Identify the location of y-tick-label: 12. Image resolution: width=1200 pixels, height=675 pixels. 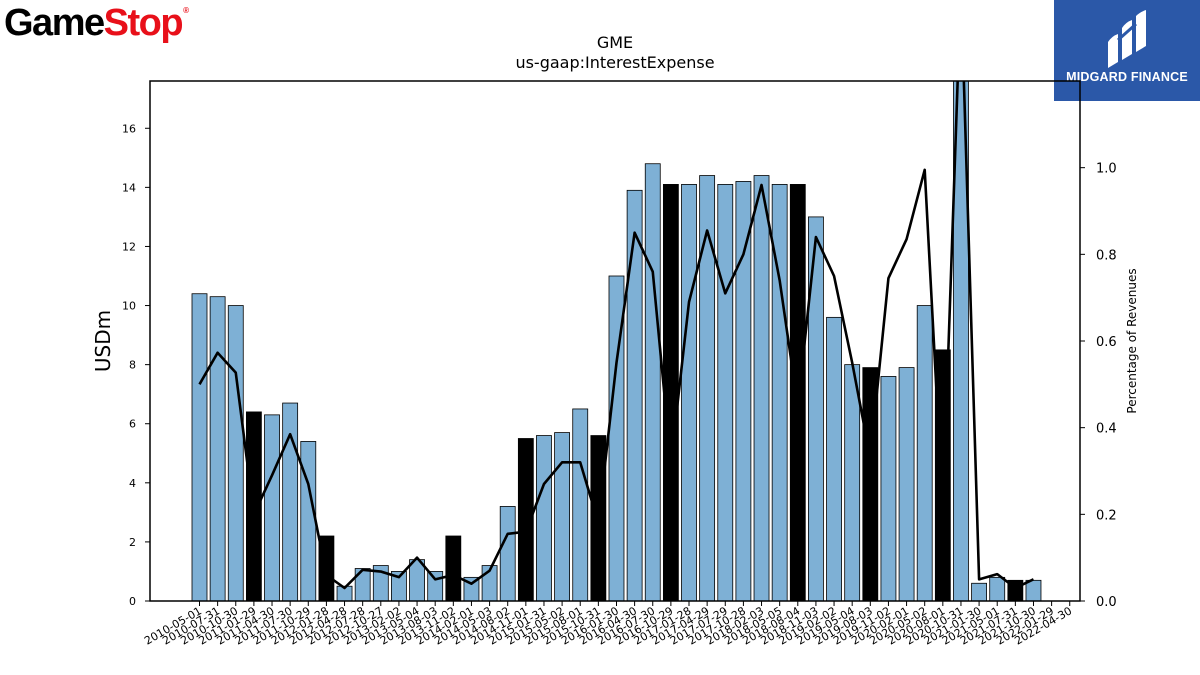
(129, 246).